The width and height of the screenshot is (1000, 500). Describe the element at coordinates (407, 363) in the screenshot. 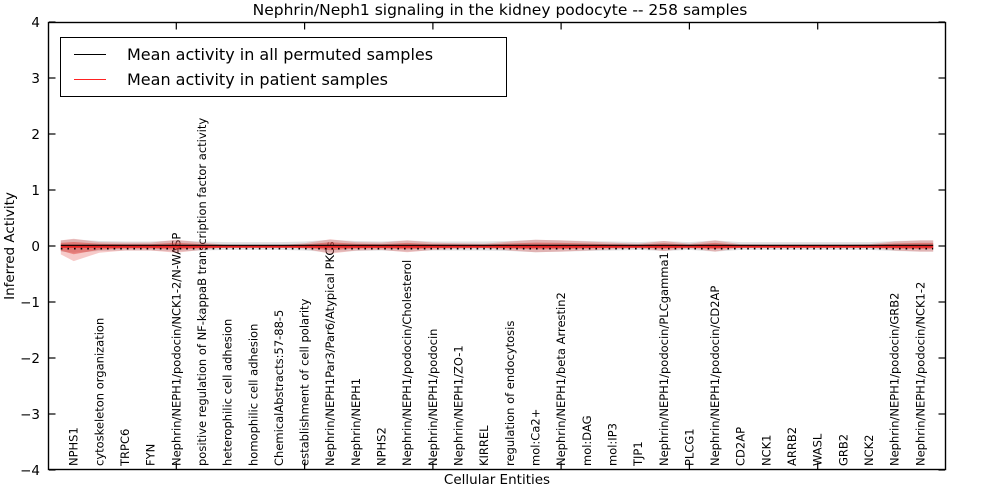

I see `x-category-label: Nephrin/NEPH1/podocin/Cholesterol` at that location.